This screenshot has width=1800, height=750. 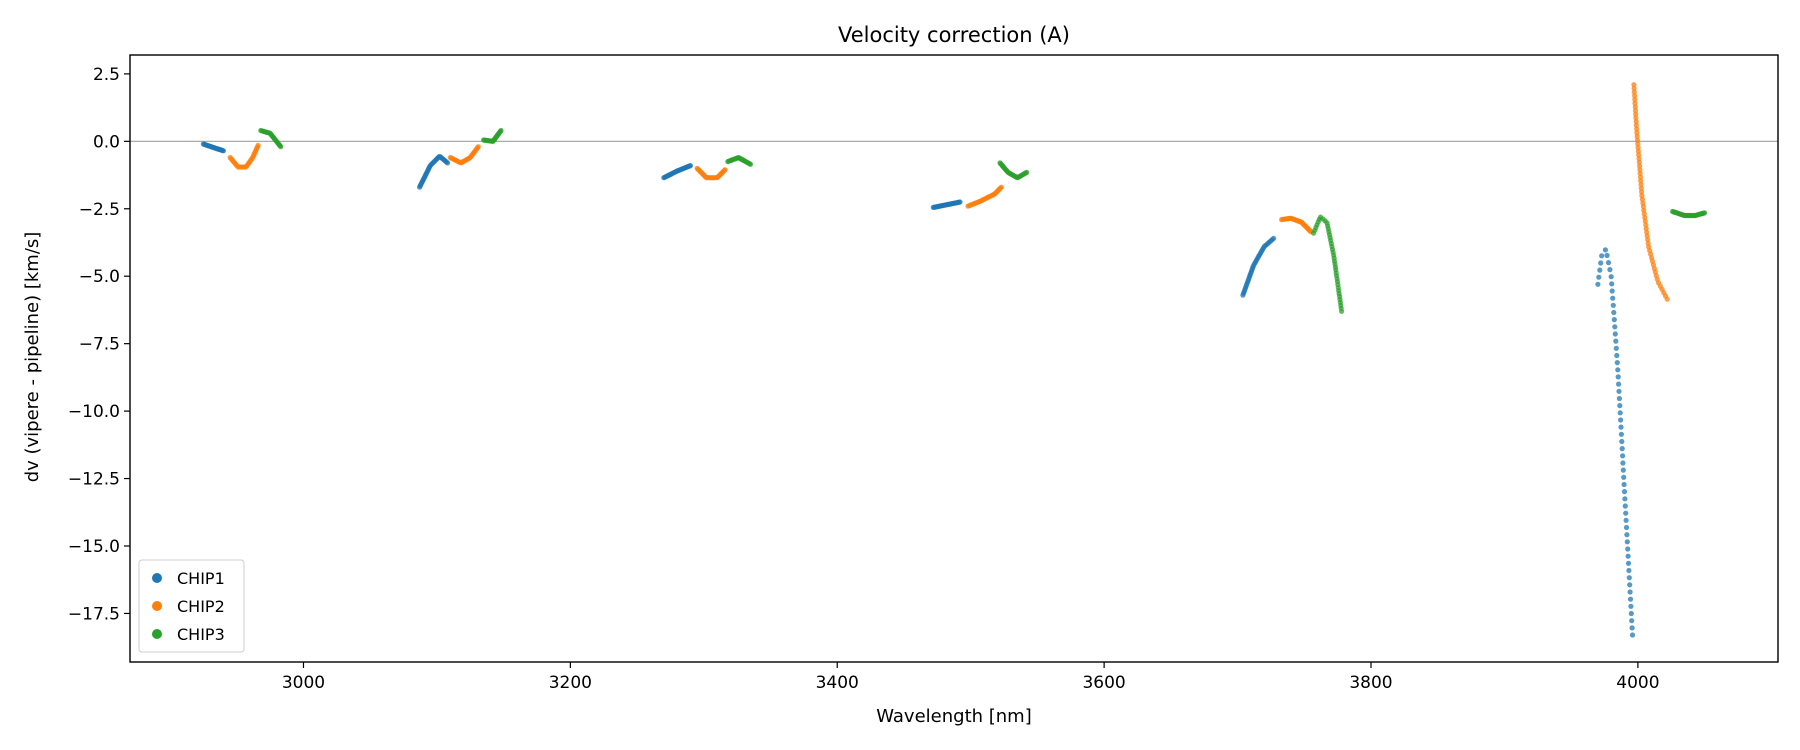 I want to click on x-tick-label: 4000, so click(x=1637, y=683).